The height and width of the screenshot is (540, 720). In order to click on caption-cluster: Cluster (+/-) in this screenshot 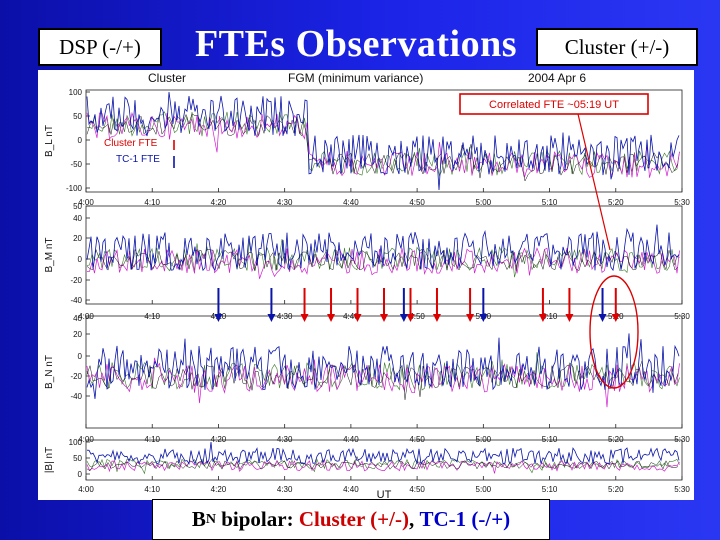, I will do `click(353, 519)`.